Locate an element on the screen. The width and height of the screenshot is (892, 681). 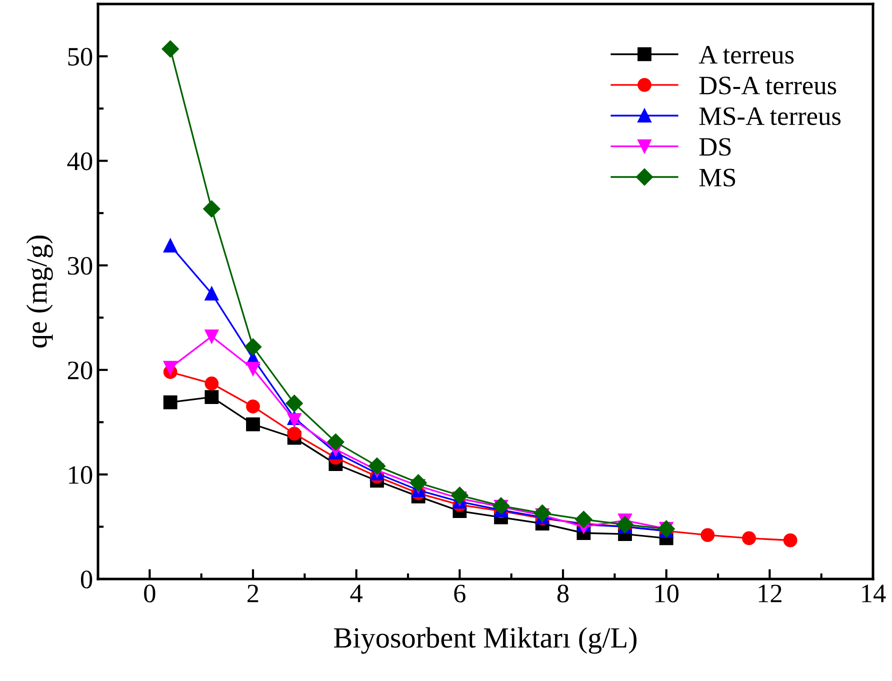
legend-label: DS-A terreus is located at coordinates (767, 85).